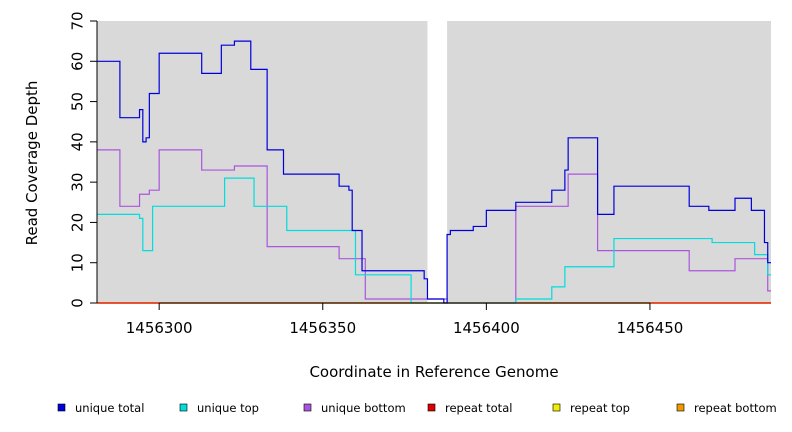 The width and height of the screenshot is (792, 432). I want to click on legend-label-unique-top: unique top, so click(228, 408).